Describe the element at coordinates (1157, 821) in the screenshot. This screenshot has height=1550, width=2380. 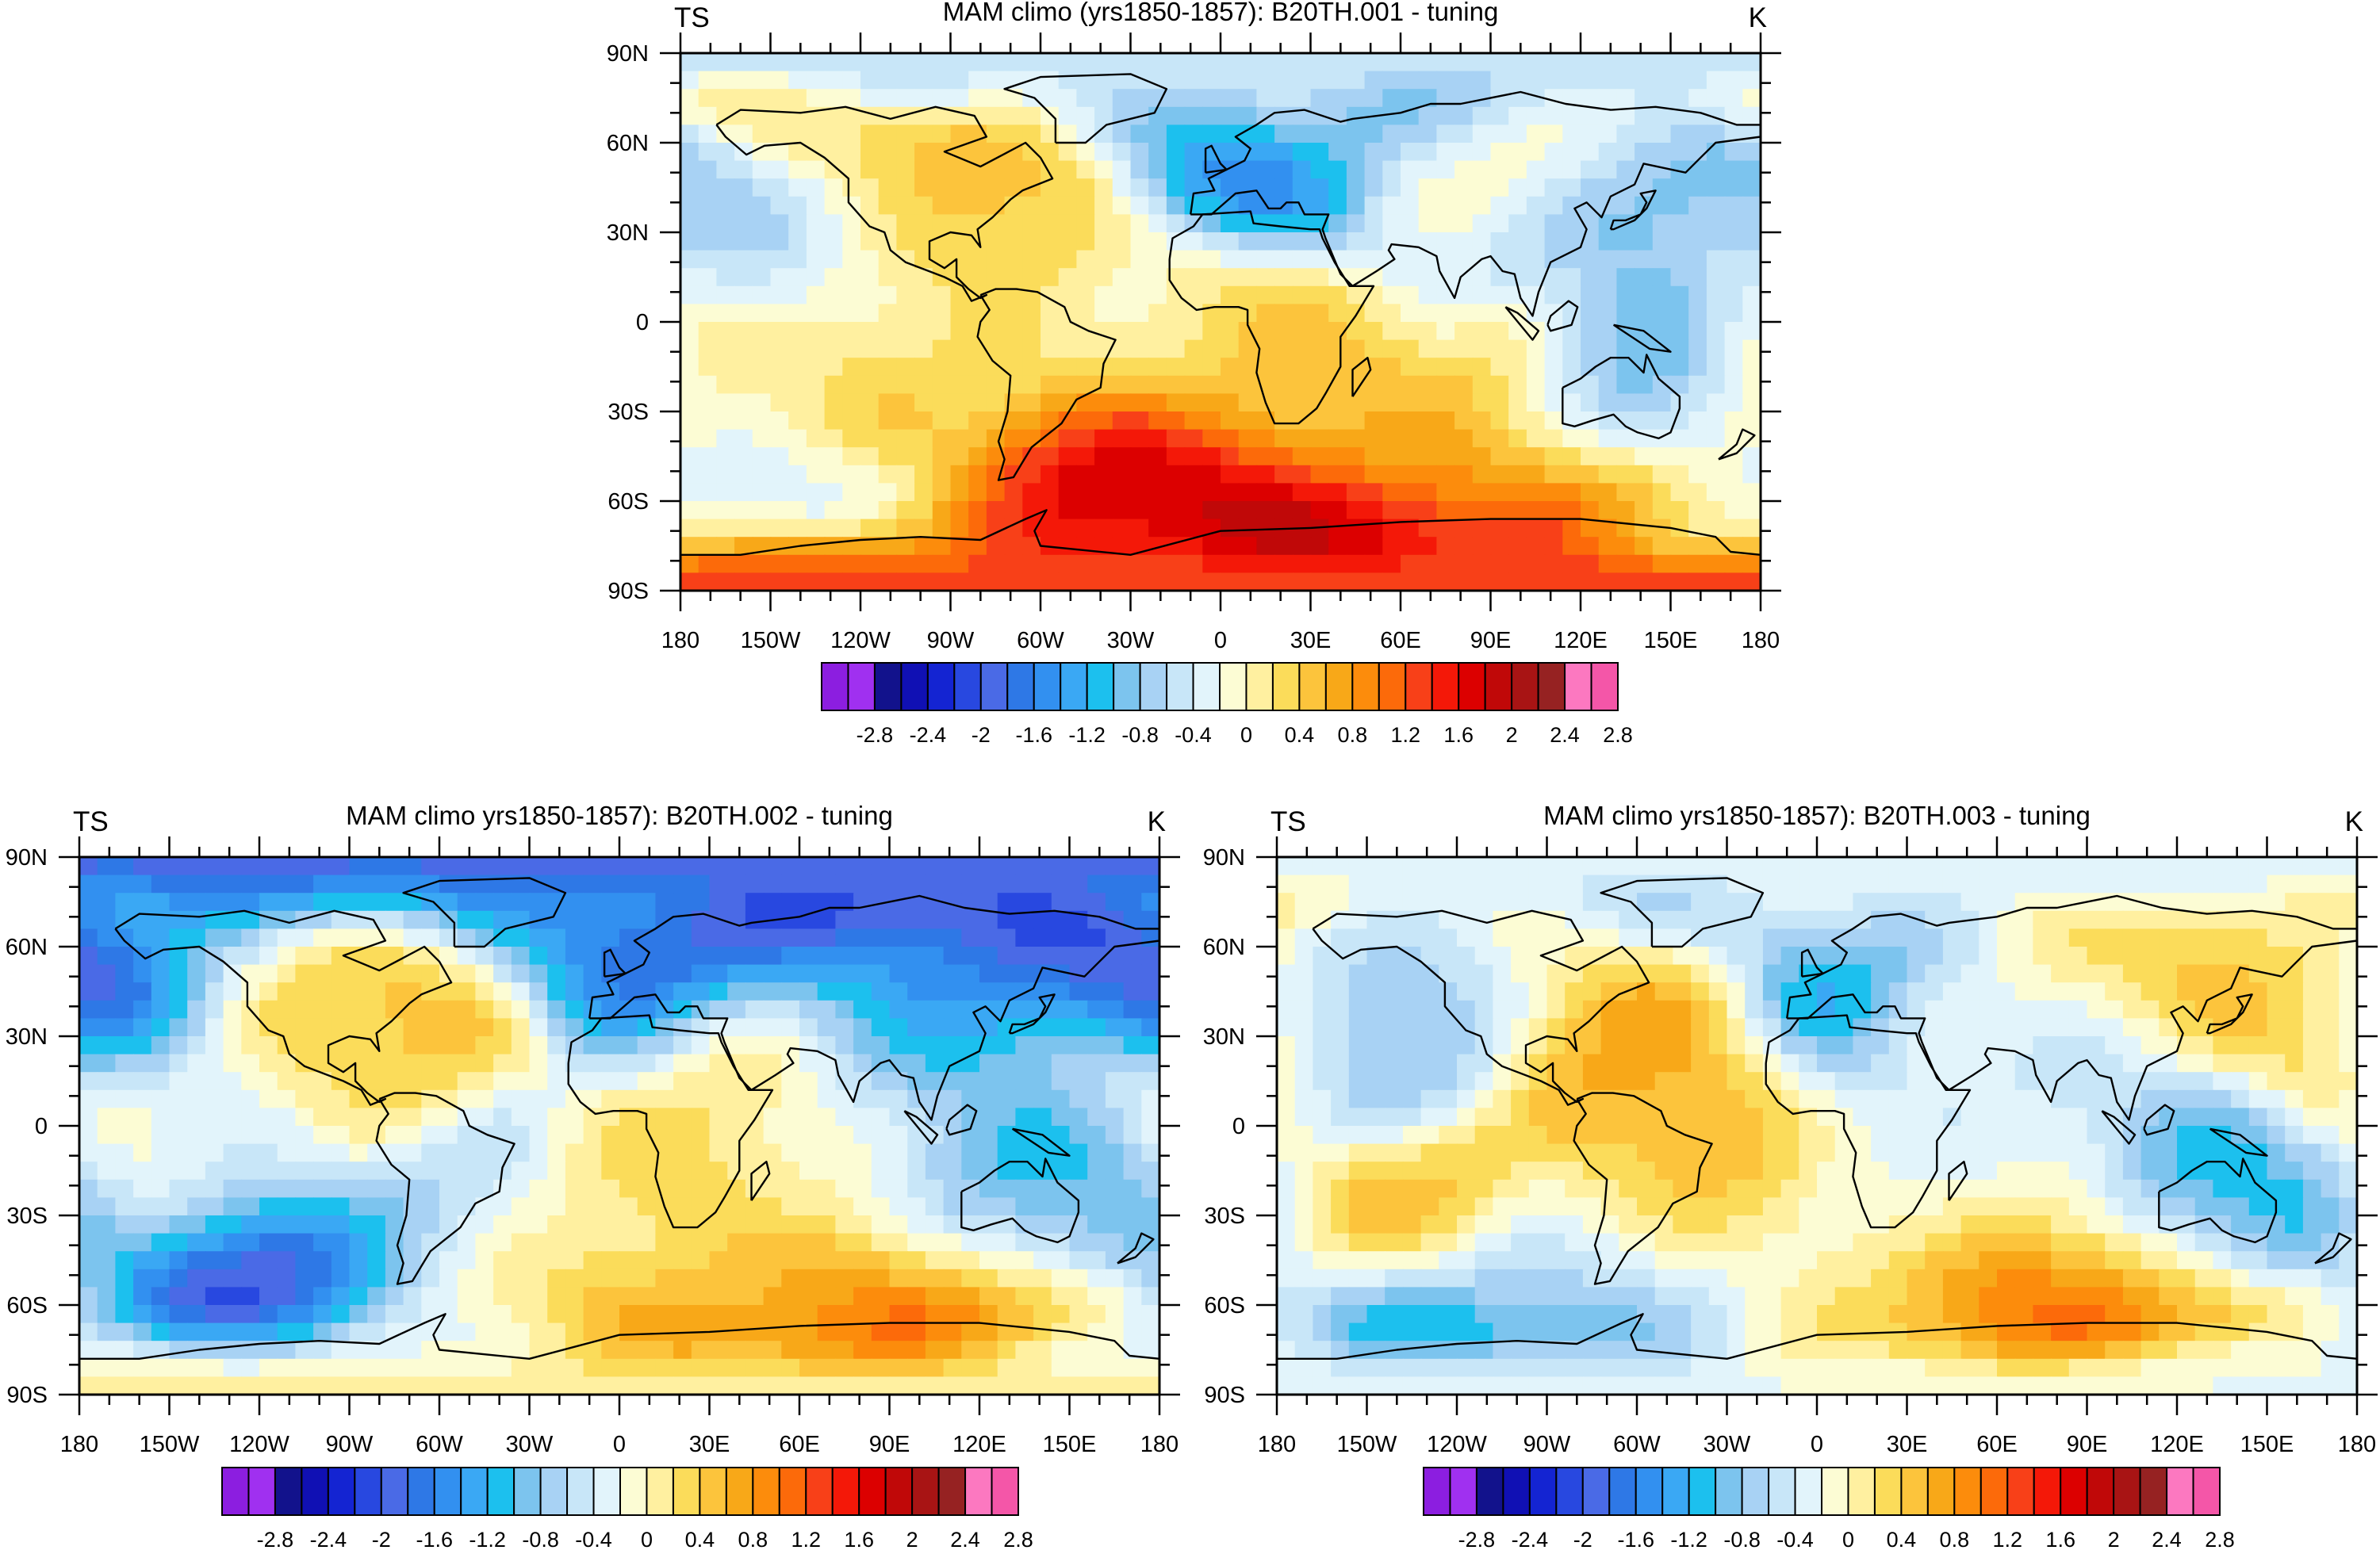
I see `units-label: K` at that location.